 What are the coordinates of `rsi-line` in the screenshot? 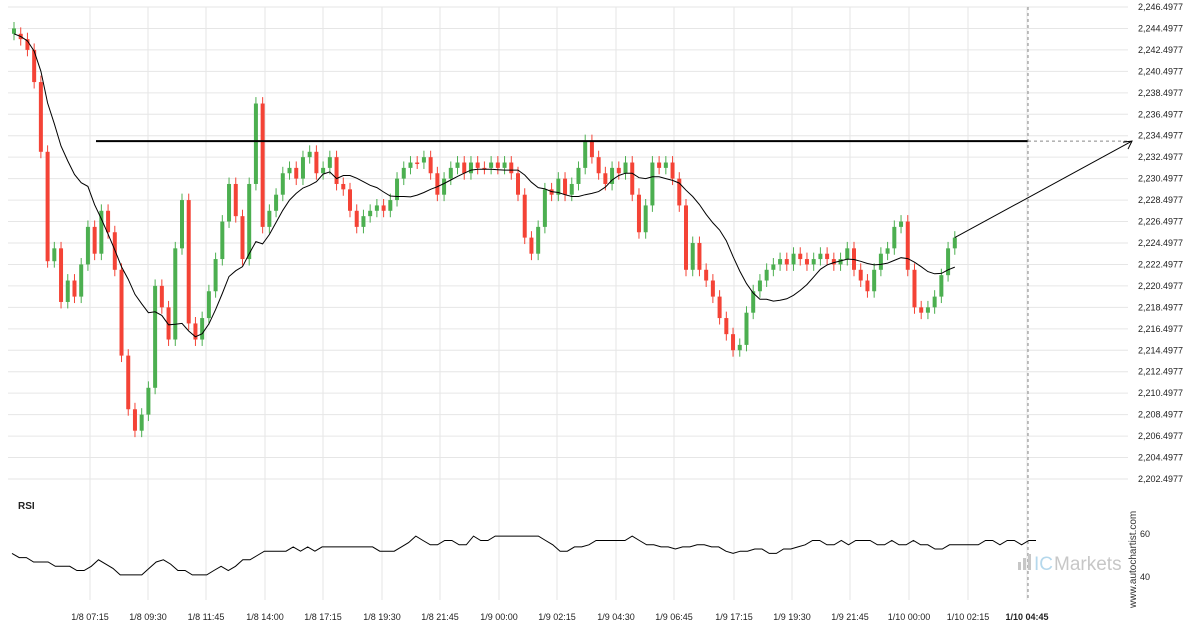 It's located at (523, 555).